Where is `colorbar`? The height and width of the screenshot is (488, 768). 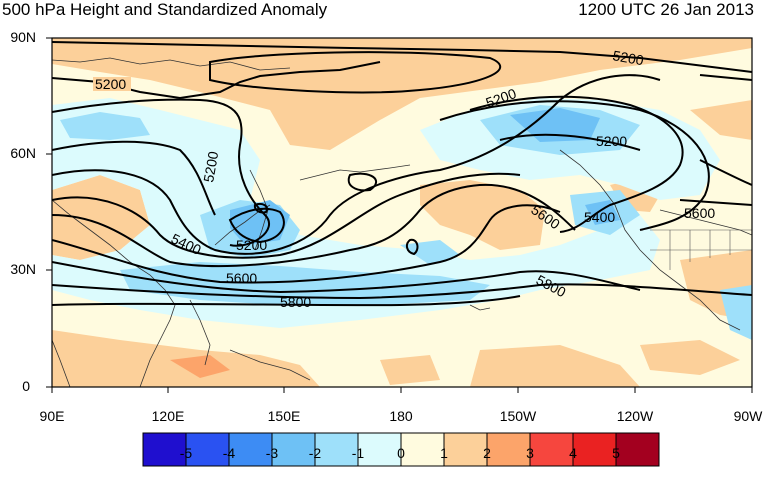 colorbar is located at coordinates (401, 449).